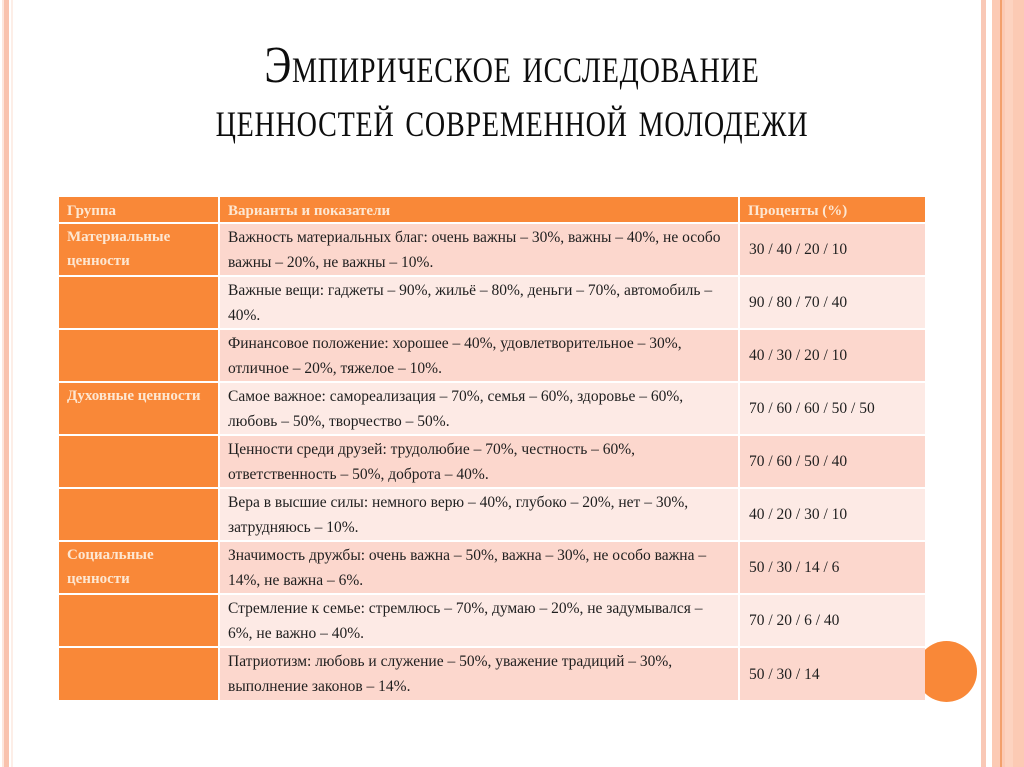 The height and width of the screenshot is (767, 1024). I want to click on right-border-band-inner, so click(1009, 383).